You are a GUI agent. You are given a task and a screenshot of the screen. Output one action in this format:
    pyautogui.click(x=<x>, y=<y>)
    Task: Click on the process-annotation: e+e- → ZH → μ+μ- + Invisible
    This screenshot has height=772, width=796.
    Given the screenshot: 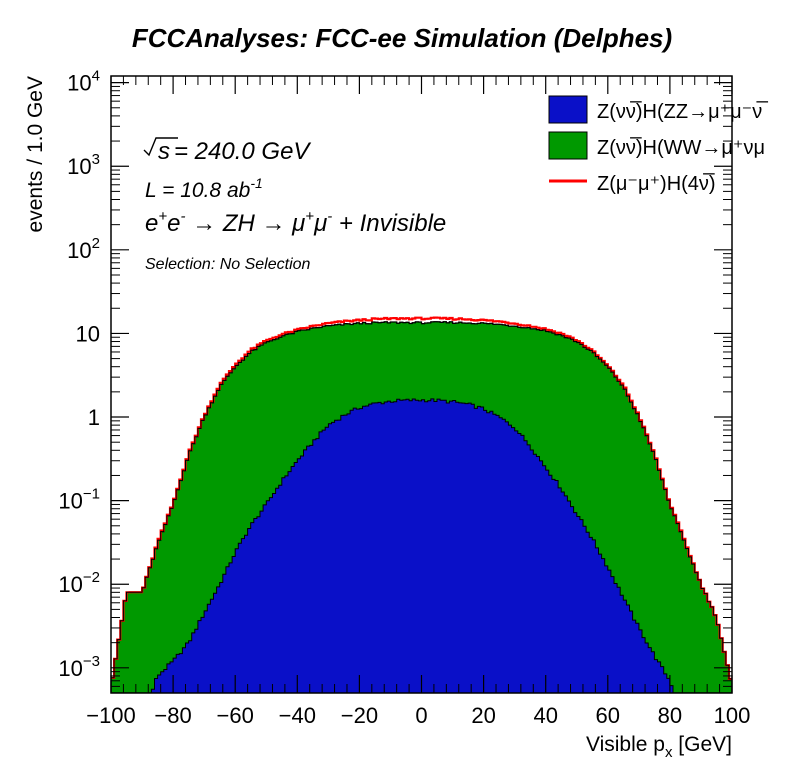 What is the action you would take?
    pyautogui.click(x=295, y=222)
    